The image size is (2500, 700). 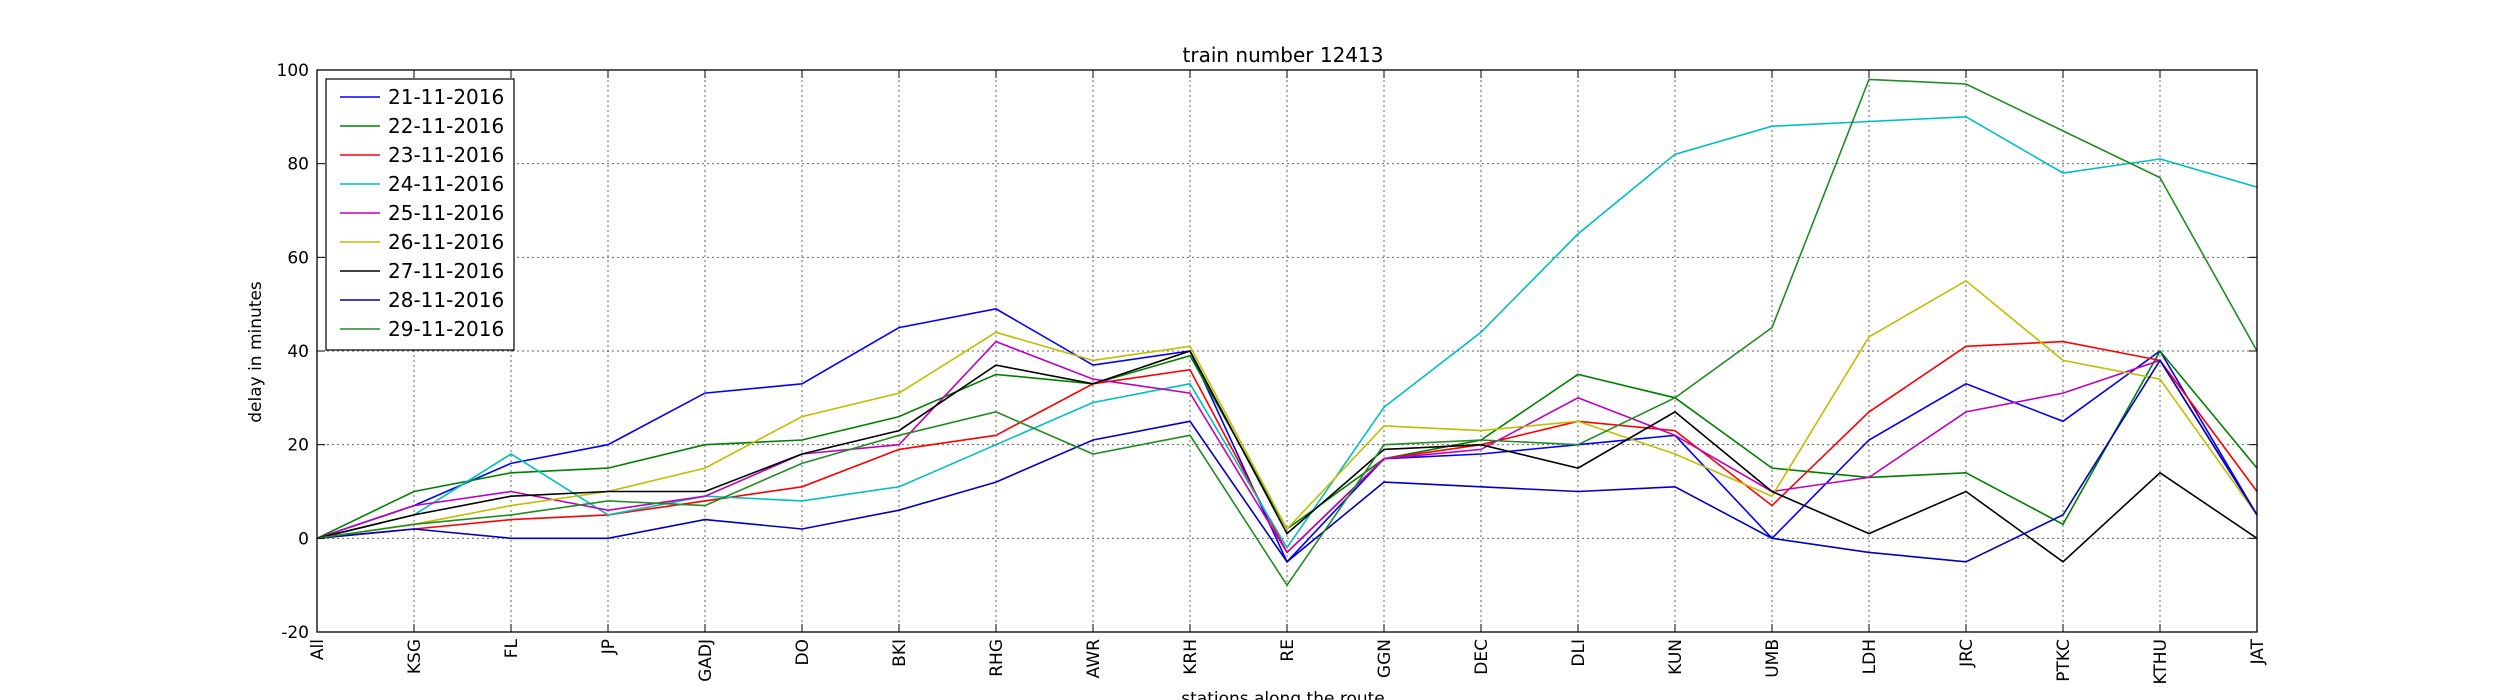 What do you see at coordinates (609, 647) in the screenshot?
I see `x-tick-label: JP` at bounding box center [609, 647].